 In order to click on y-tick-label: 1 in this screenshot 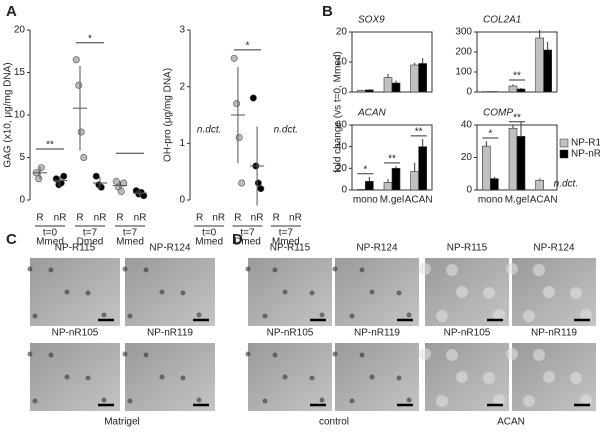, I will do `click(182, 143)`.